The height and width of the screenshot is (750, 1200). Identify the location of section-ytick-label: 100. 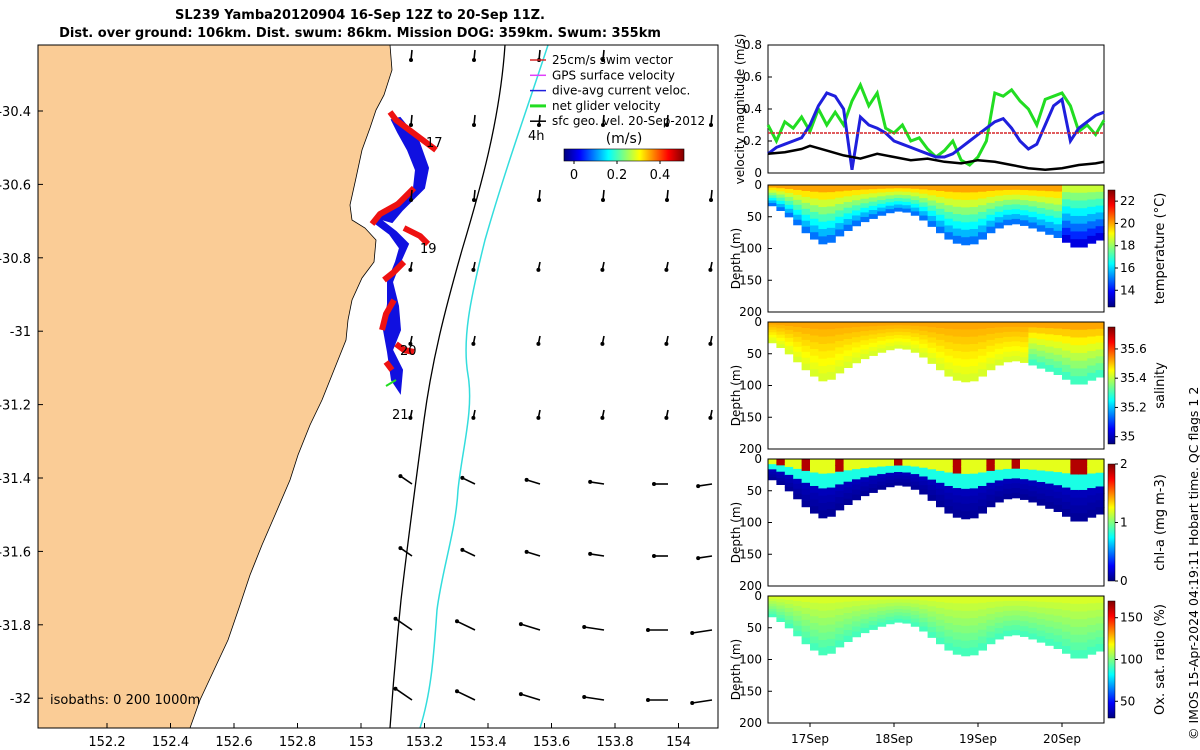
(750, 660).